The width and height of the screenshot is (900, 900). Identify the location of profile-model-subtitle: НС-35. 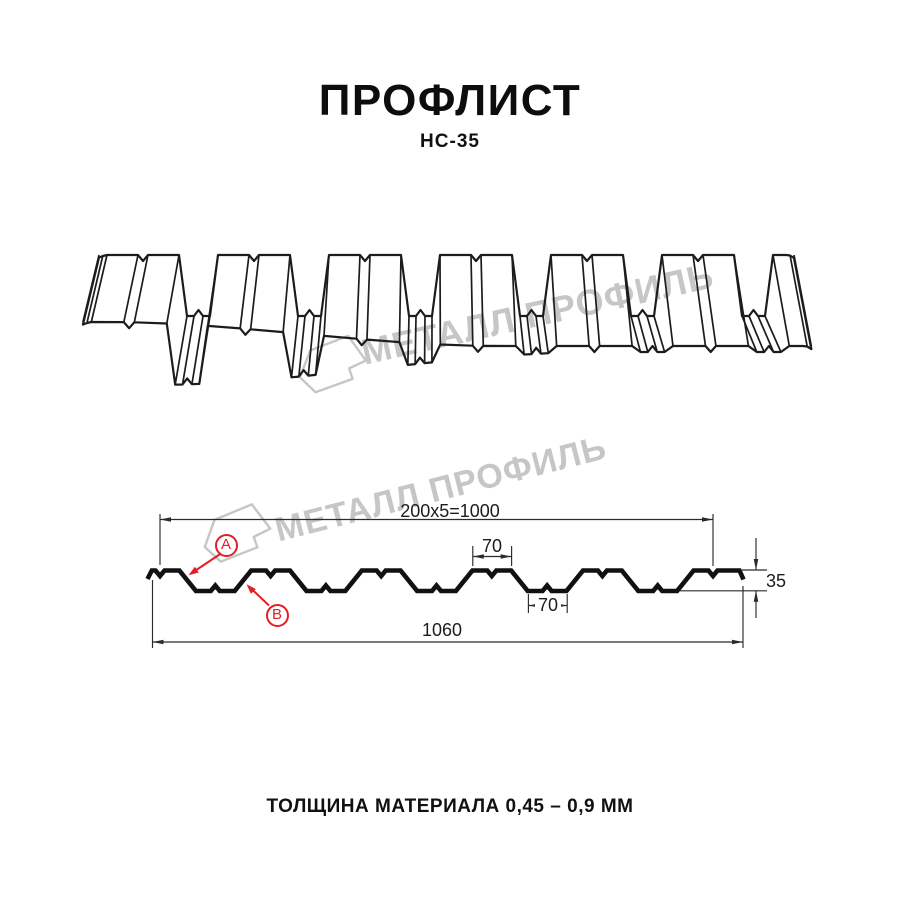
(450, 141).